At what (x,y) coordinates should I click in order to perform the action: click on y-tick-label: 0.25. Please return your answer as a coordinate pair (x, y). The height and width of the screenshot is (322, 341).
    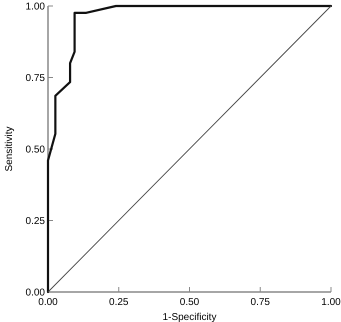
    Looking at the image, I should click on (36, 221).